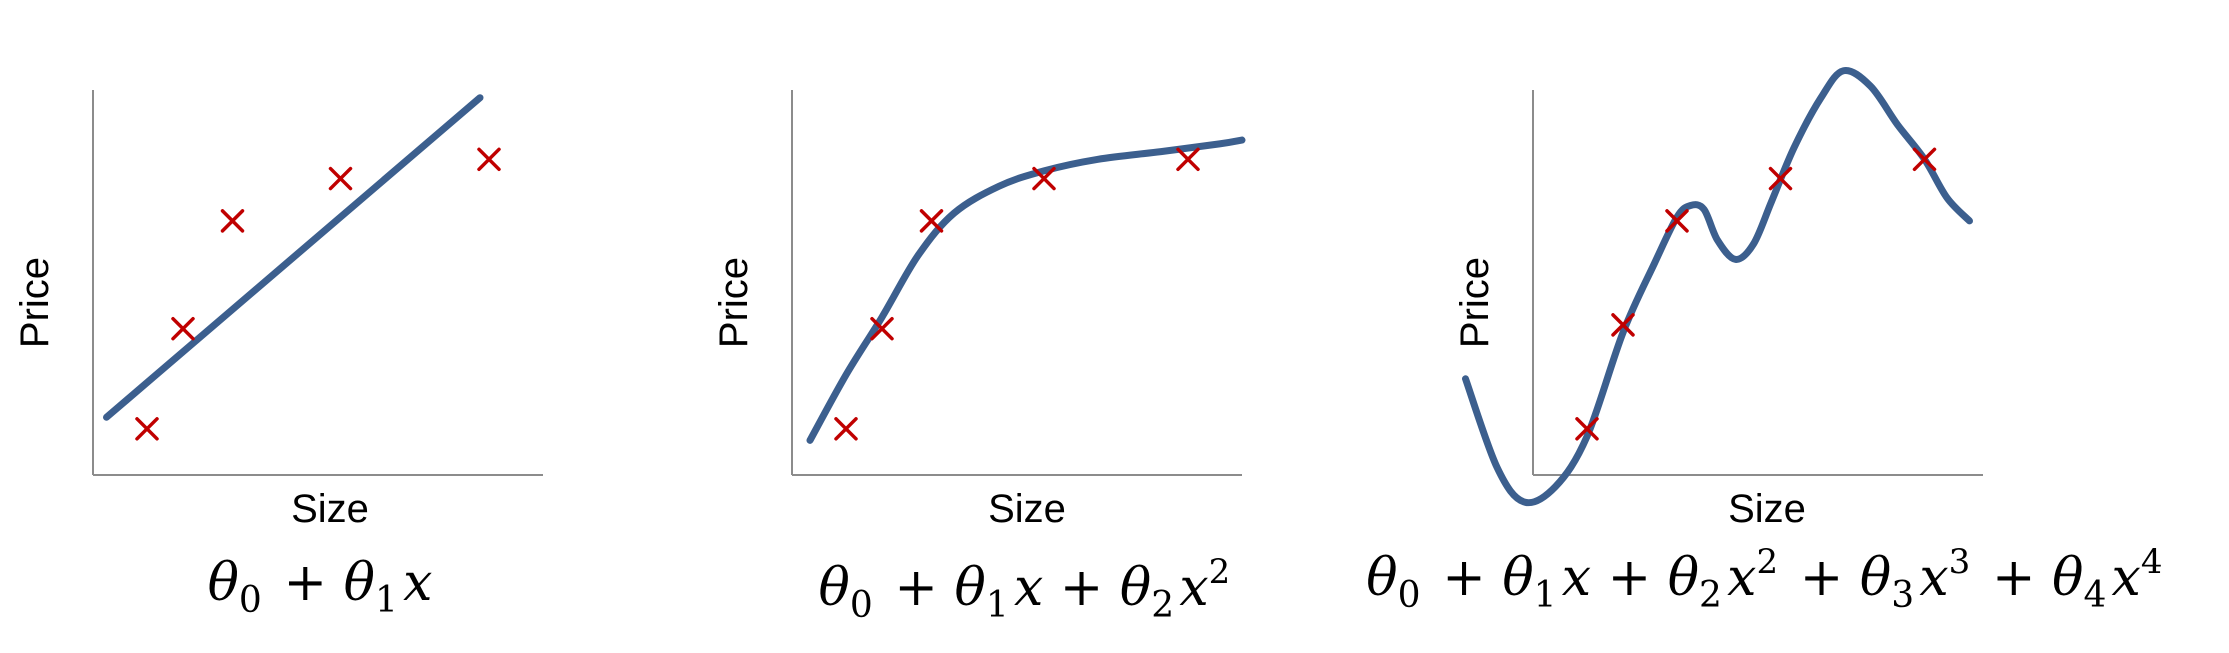 The image size is (2229, 653). I want to click on model-formula: θ0 + θ1 x + θ2 x2 + θ3 x3 + θ4 x4, so click(1766, 579).